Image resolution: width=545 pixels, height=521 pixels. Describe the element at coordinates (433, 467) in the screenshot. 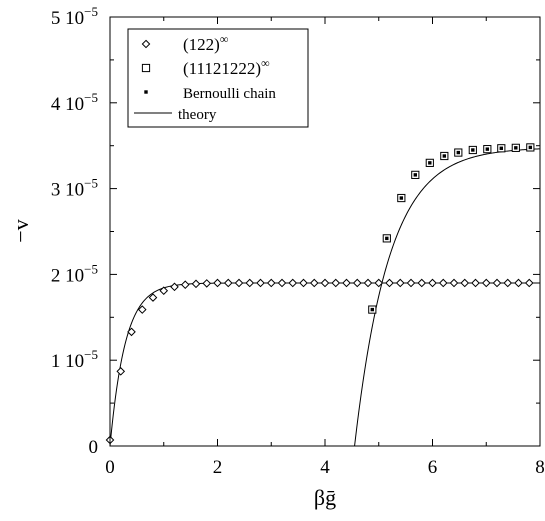

I see `x-tick-label: 6` at that location.